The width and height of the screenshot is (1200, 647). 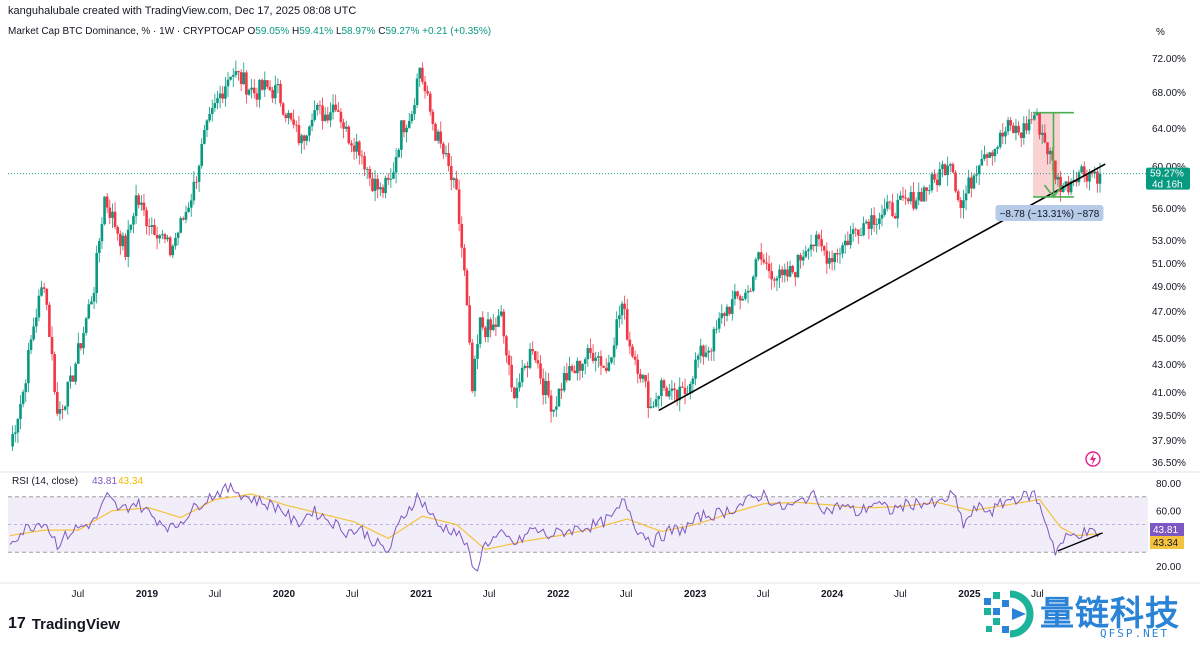 I want to click on tradingview-logo: 17 TradingView, so click(x=64, y=624).